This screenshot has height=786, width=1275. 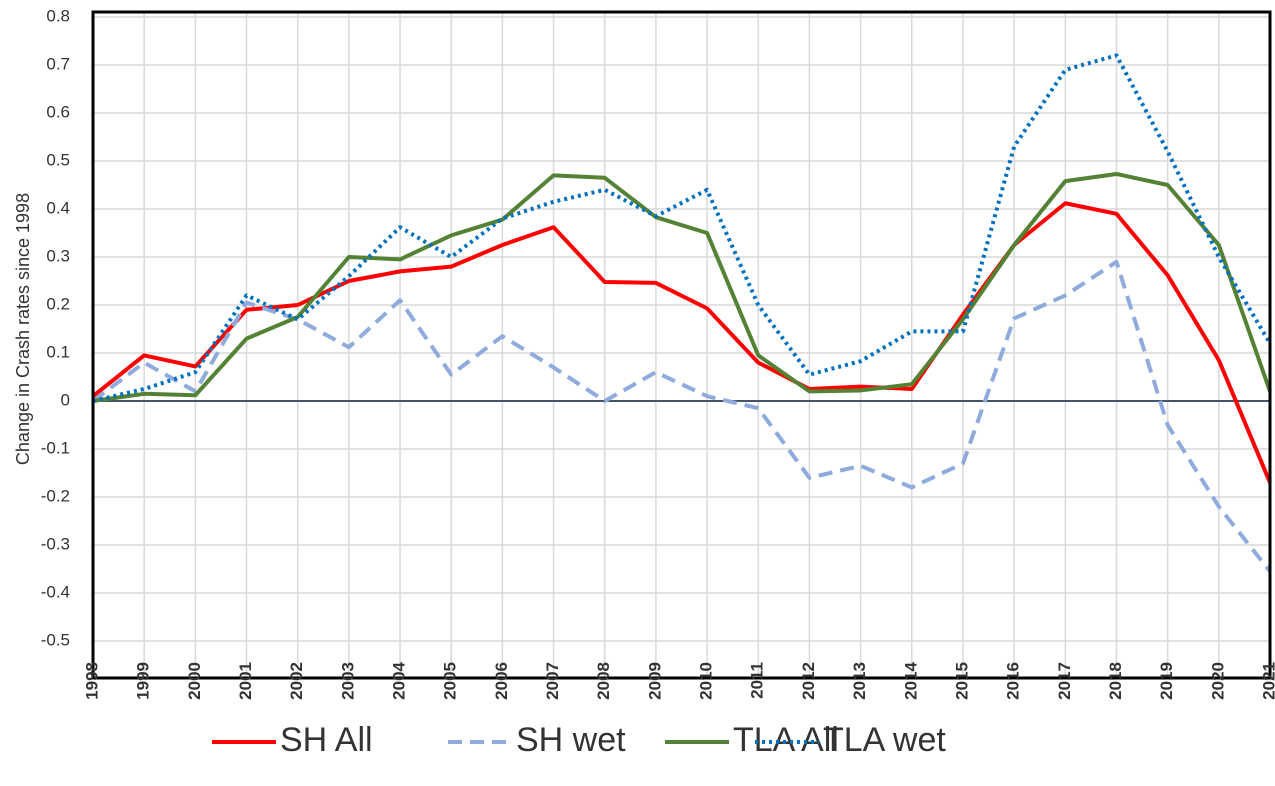 What do you see at coordinates (58, 111) in the screenshot?
I see `y-tick-label: 0.6` at bounding box center [58, 111].